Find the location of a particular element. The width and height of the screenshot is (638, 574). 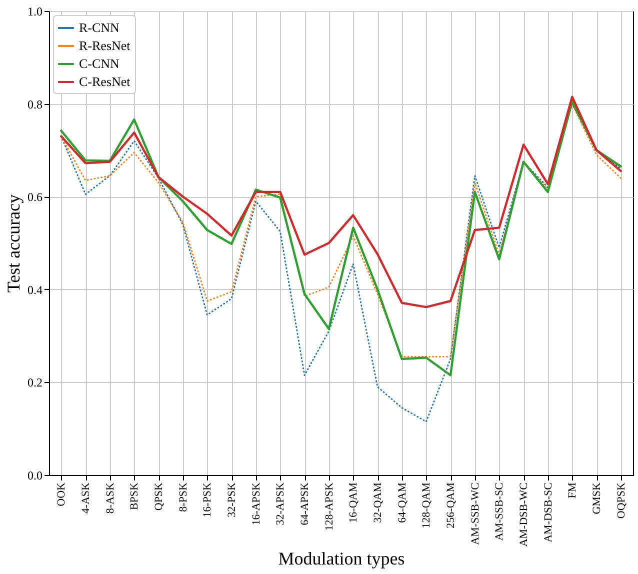

x-tick-label: OQPSK is located at coordinates (621, 500).